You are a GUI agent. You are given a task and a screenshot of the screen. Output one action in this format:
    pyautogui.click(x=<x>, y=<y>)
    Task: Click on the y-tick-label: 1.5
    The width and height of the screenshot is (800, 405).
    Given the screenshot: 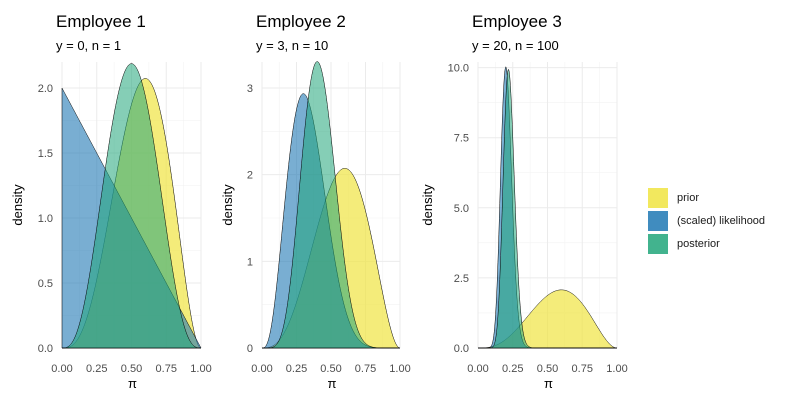 What is the action you would take?
    pyautogui.click(x=45, y=154)
    